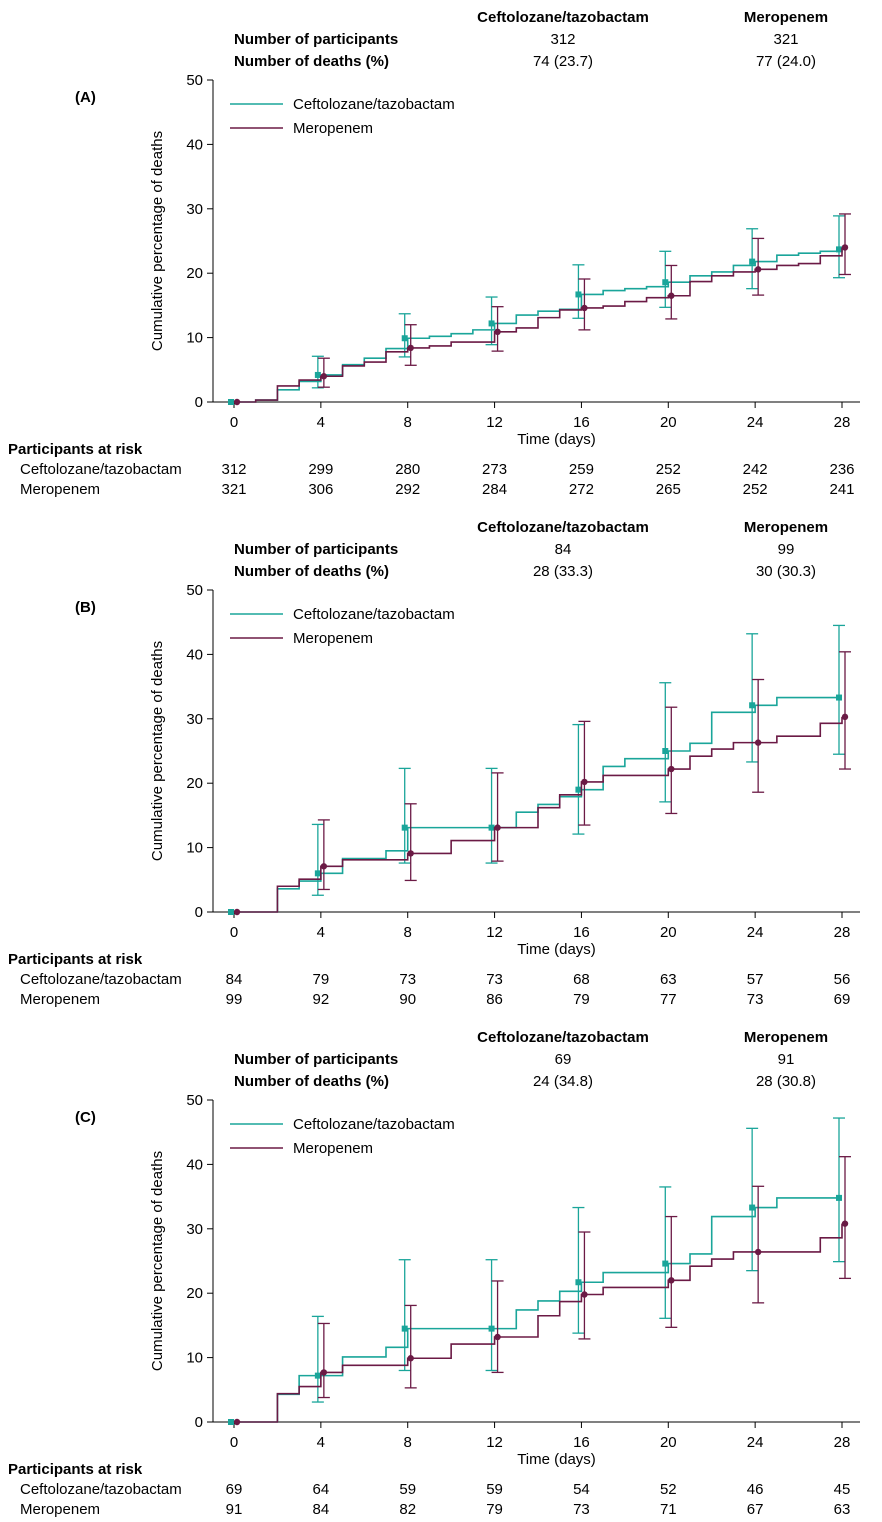 The image size is (882, 1522). What do you see at coordinates (494, 469) in the screenshot?
I see `at-risk-value: 273` at bounding box center [494, 469].